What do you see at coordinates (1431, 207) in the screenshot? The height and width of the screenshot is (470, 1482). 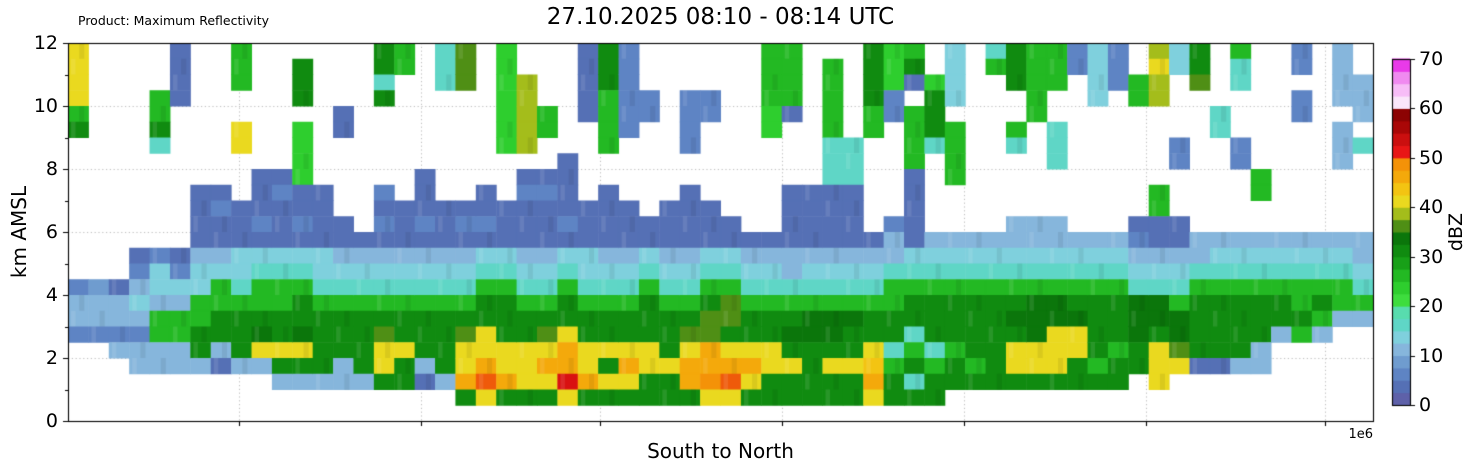 I see `colorbar-tick-label-40: 40` at bounding box center [1431, 207].